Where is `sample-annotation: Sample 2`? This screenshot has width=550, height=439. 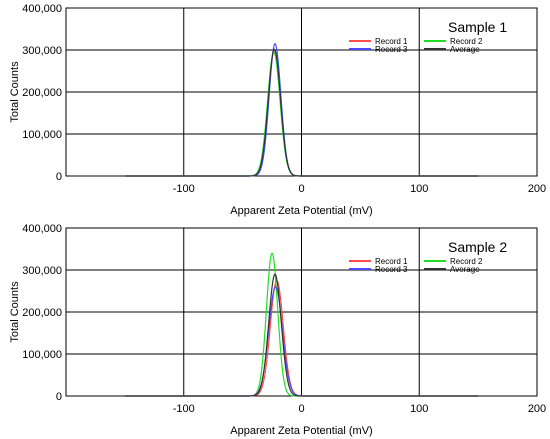 sample-annotation: Sample 2 is located at coordinates (477, 247).